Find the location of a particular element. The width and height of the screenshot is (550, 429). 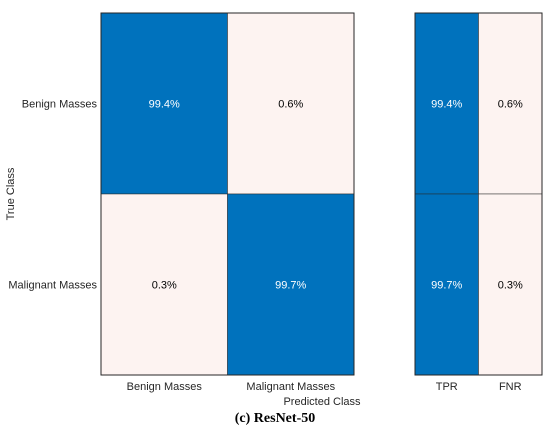

summary-cell-r1c1 is located at coordinates (510, 284).